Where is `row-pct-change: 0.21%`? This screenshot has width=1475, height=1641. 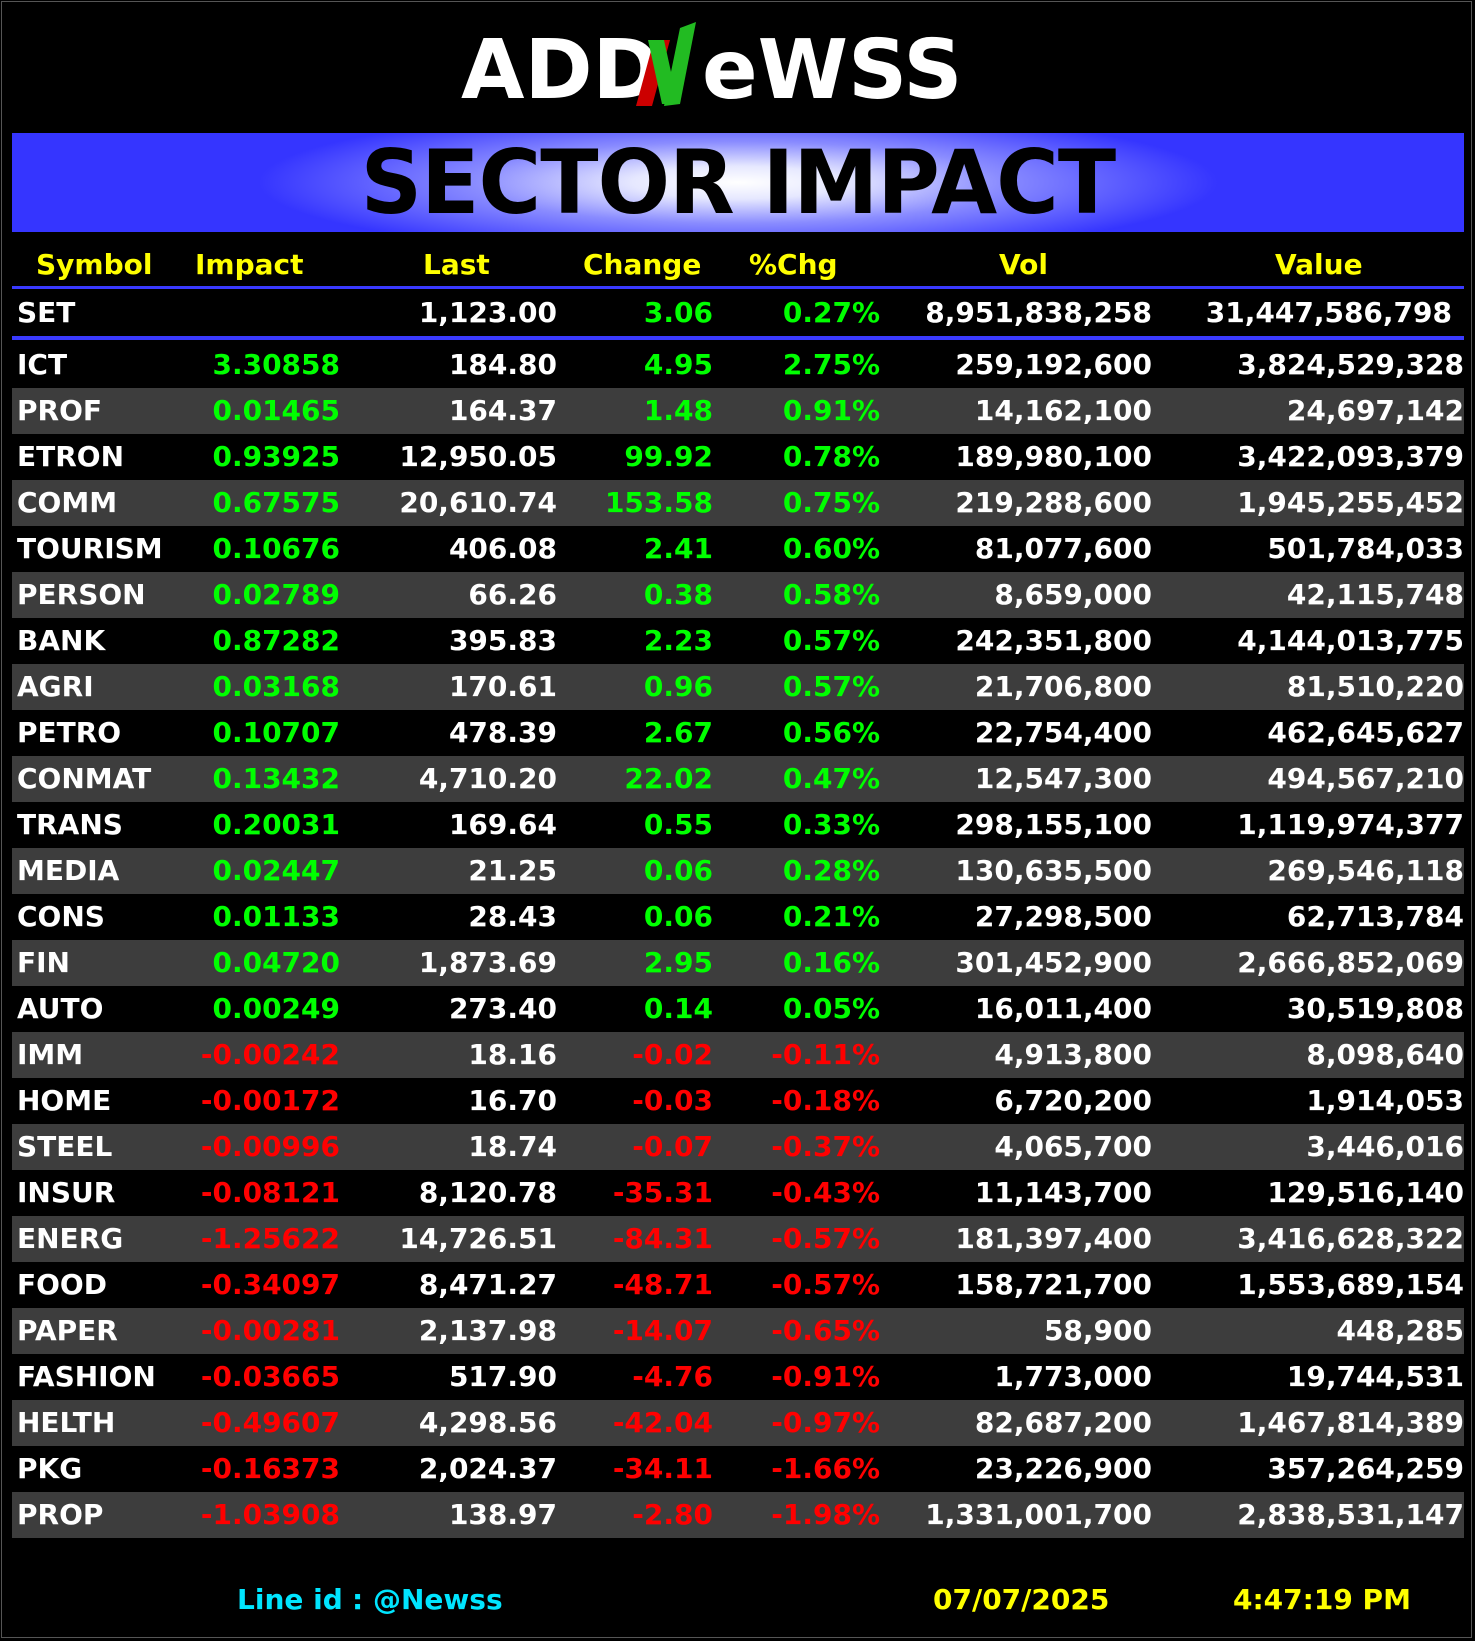
row-pct-change: 0.21% is located at coordinates (831, 916).